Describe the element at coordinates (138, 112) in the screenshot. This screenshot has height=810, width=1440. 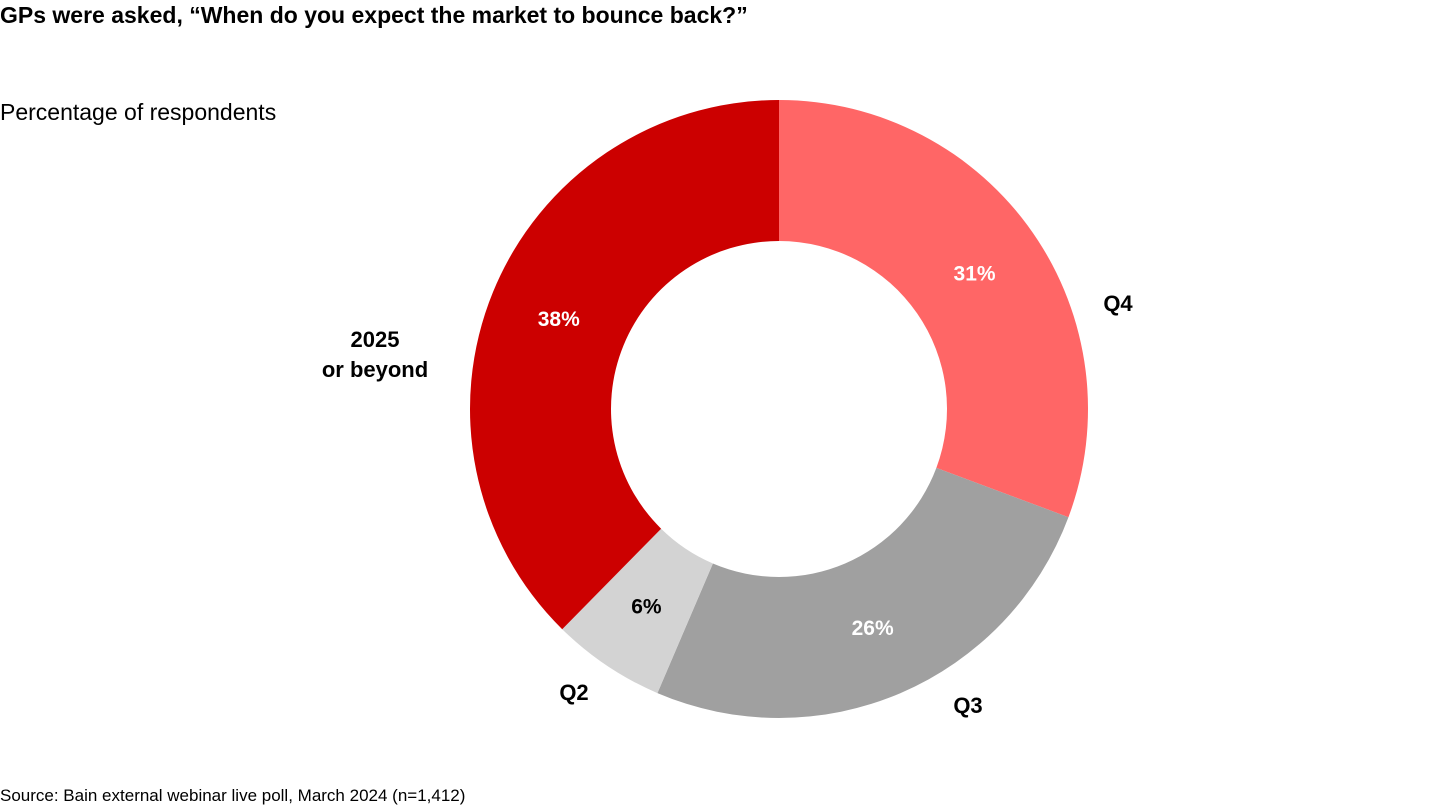
I see `chart-subtitle: Percentage of respondents` at that location.